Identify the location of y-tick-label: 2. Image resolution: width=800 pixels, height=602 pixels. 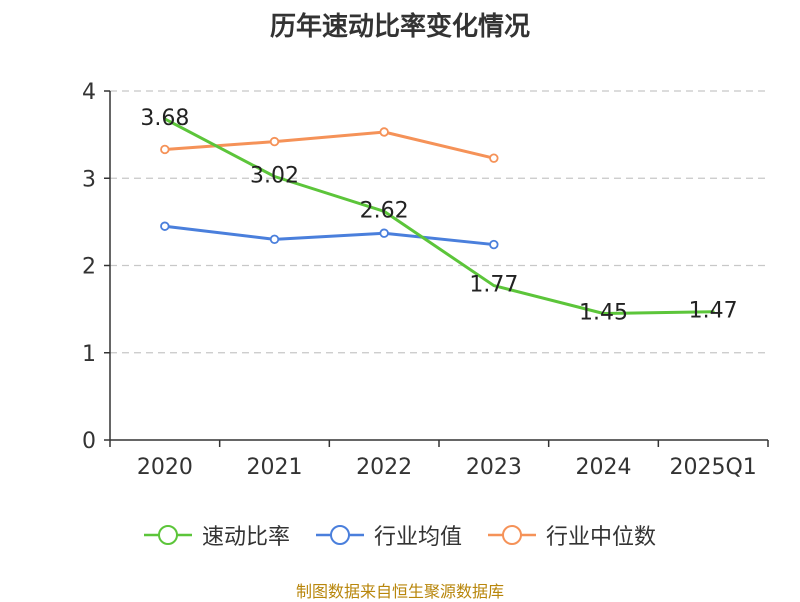
(89, 267).